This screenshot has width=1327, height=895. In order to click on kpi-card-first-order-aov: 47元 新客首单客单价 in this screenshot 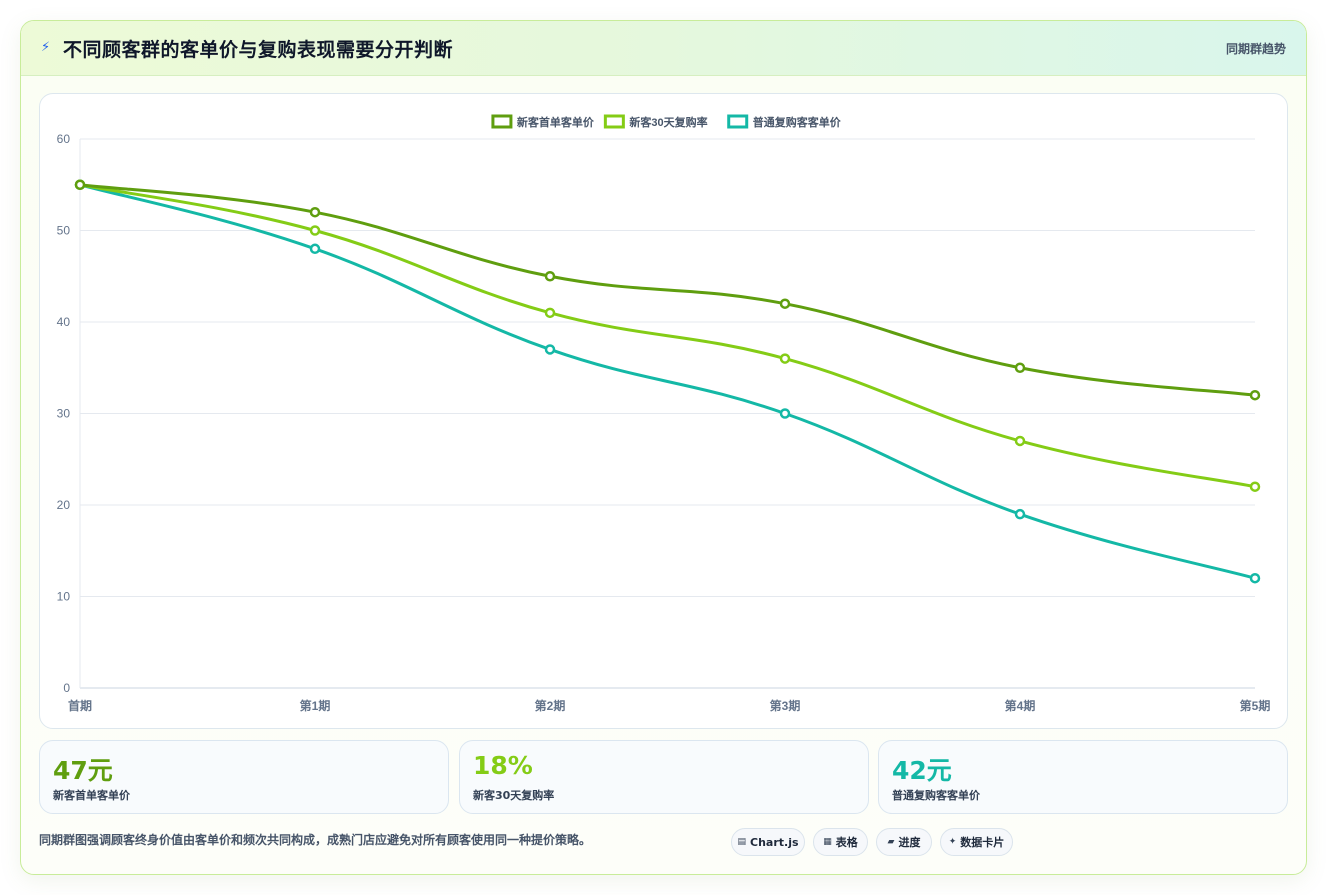, I will do `click(244, 777)`.